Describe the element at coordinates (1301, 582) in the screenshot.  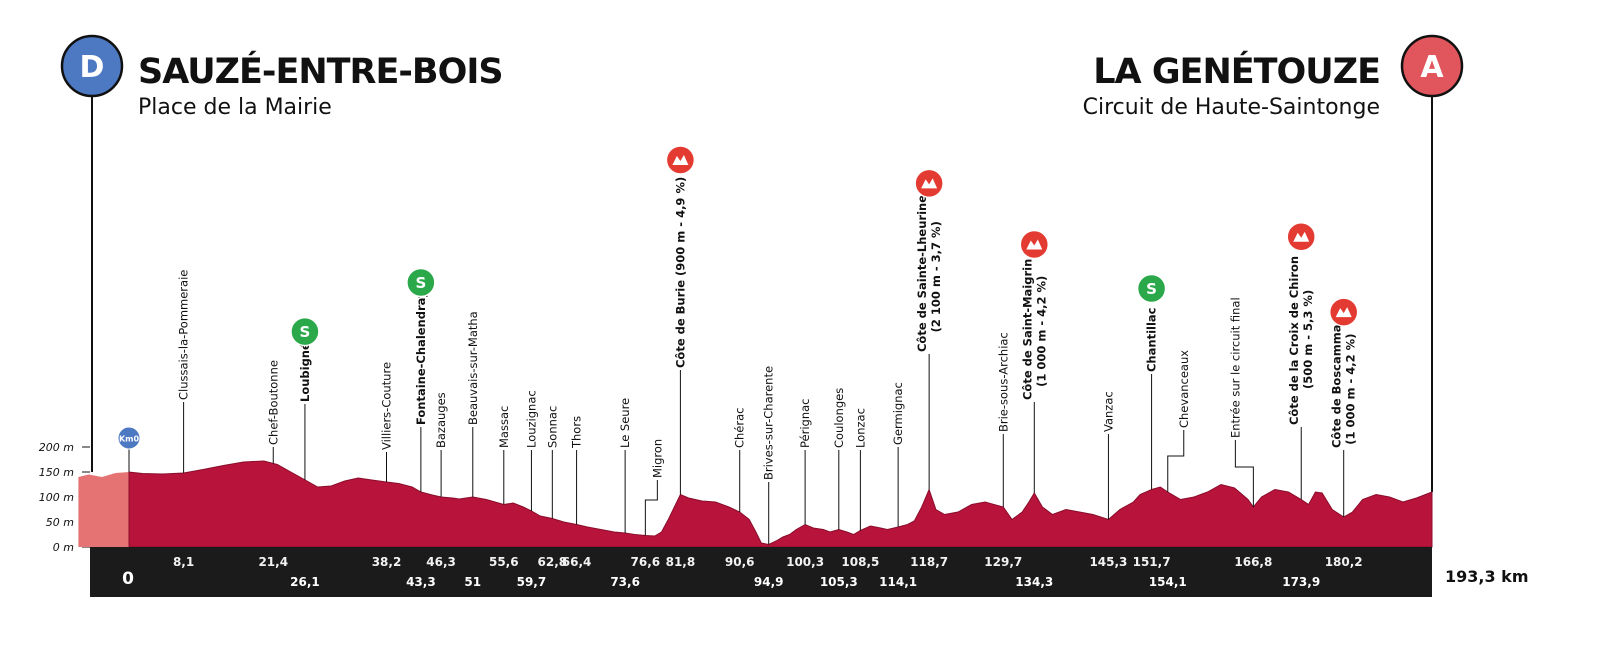
I see `km-marker-label: 173,9` at that location.